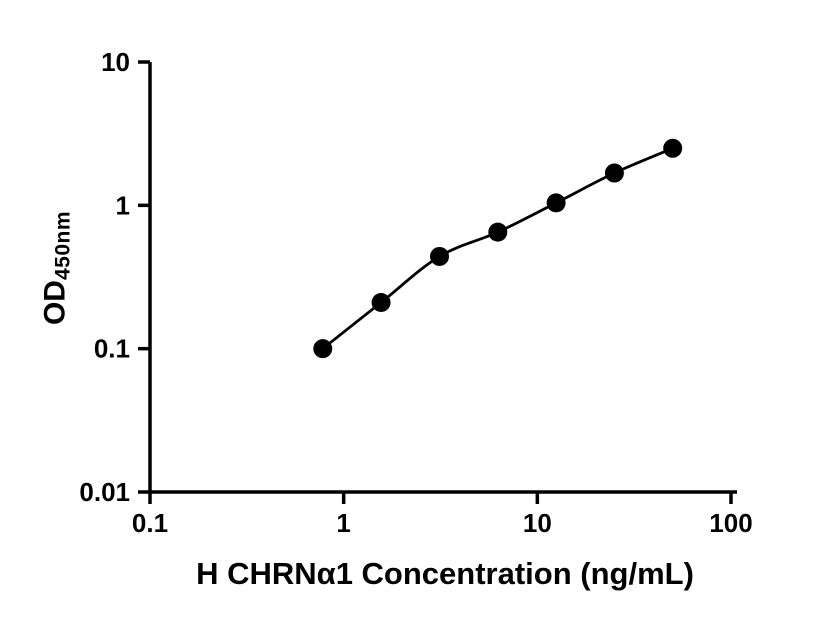  I want to click on x-tick-label: 10, so click(537, 523).